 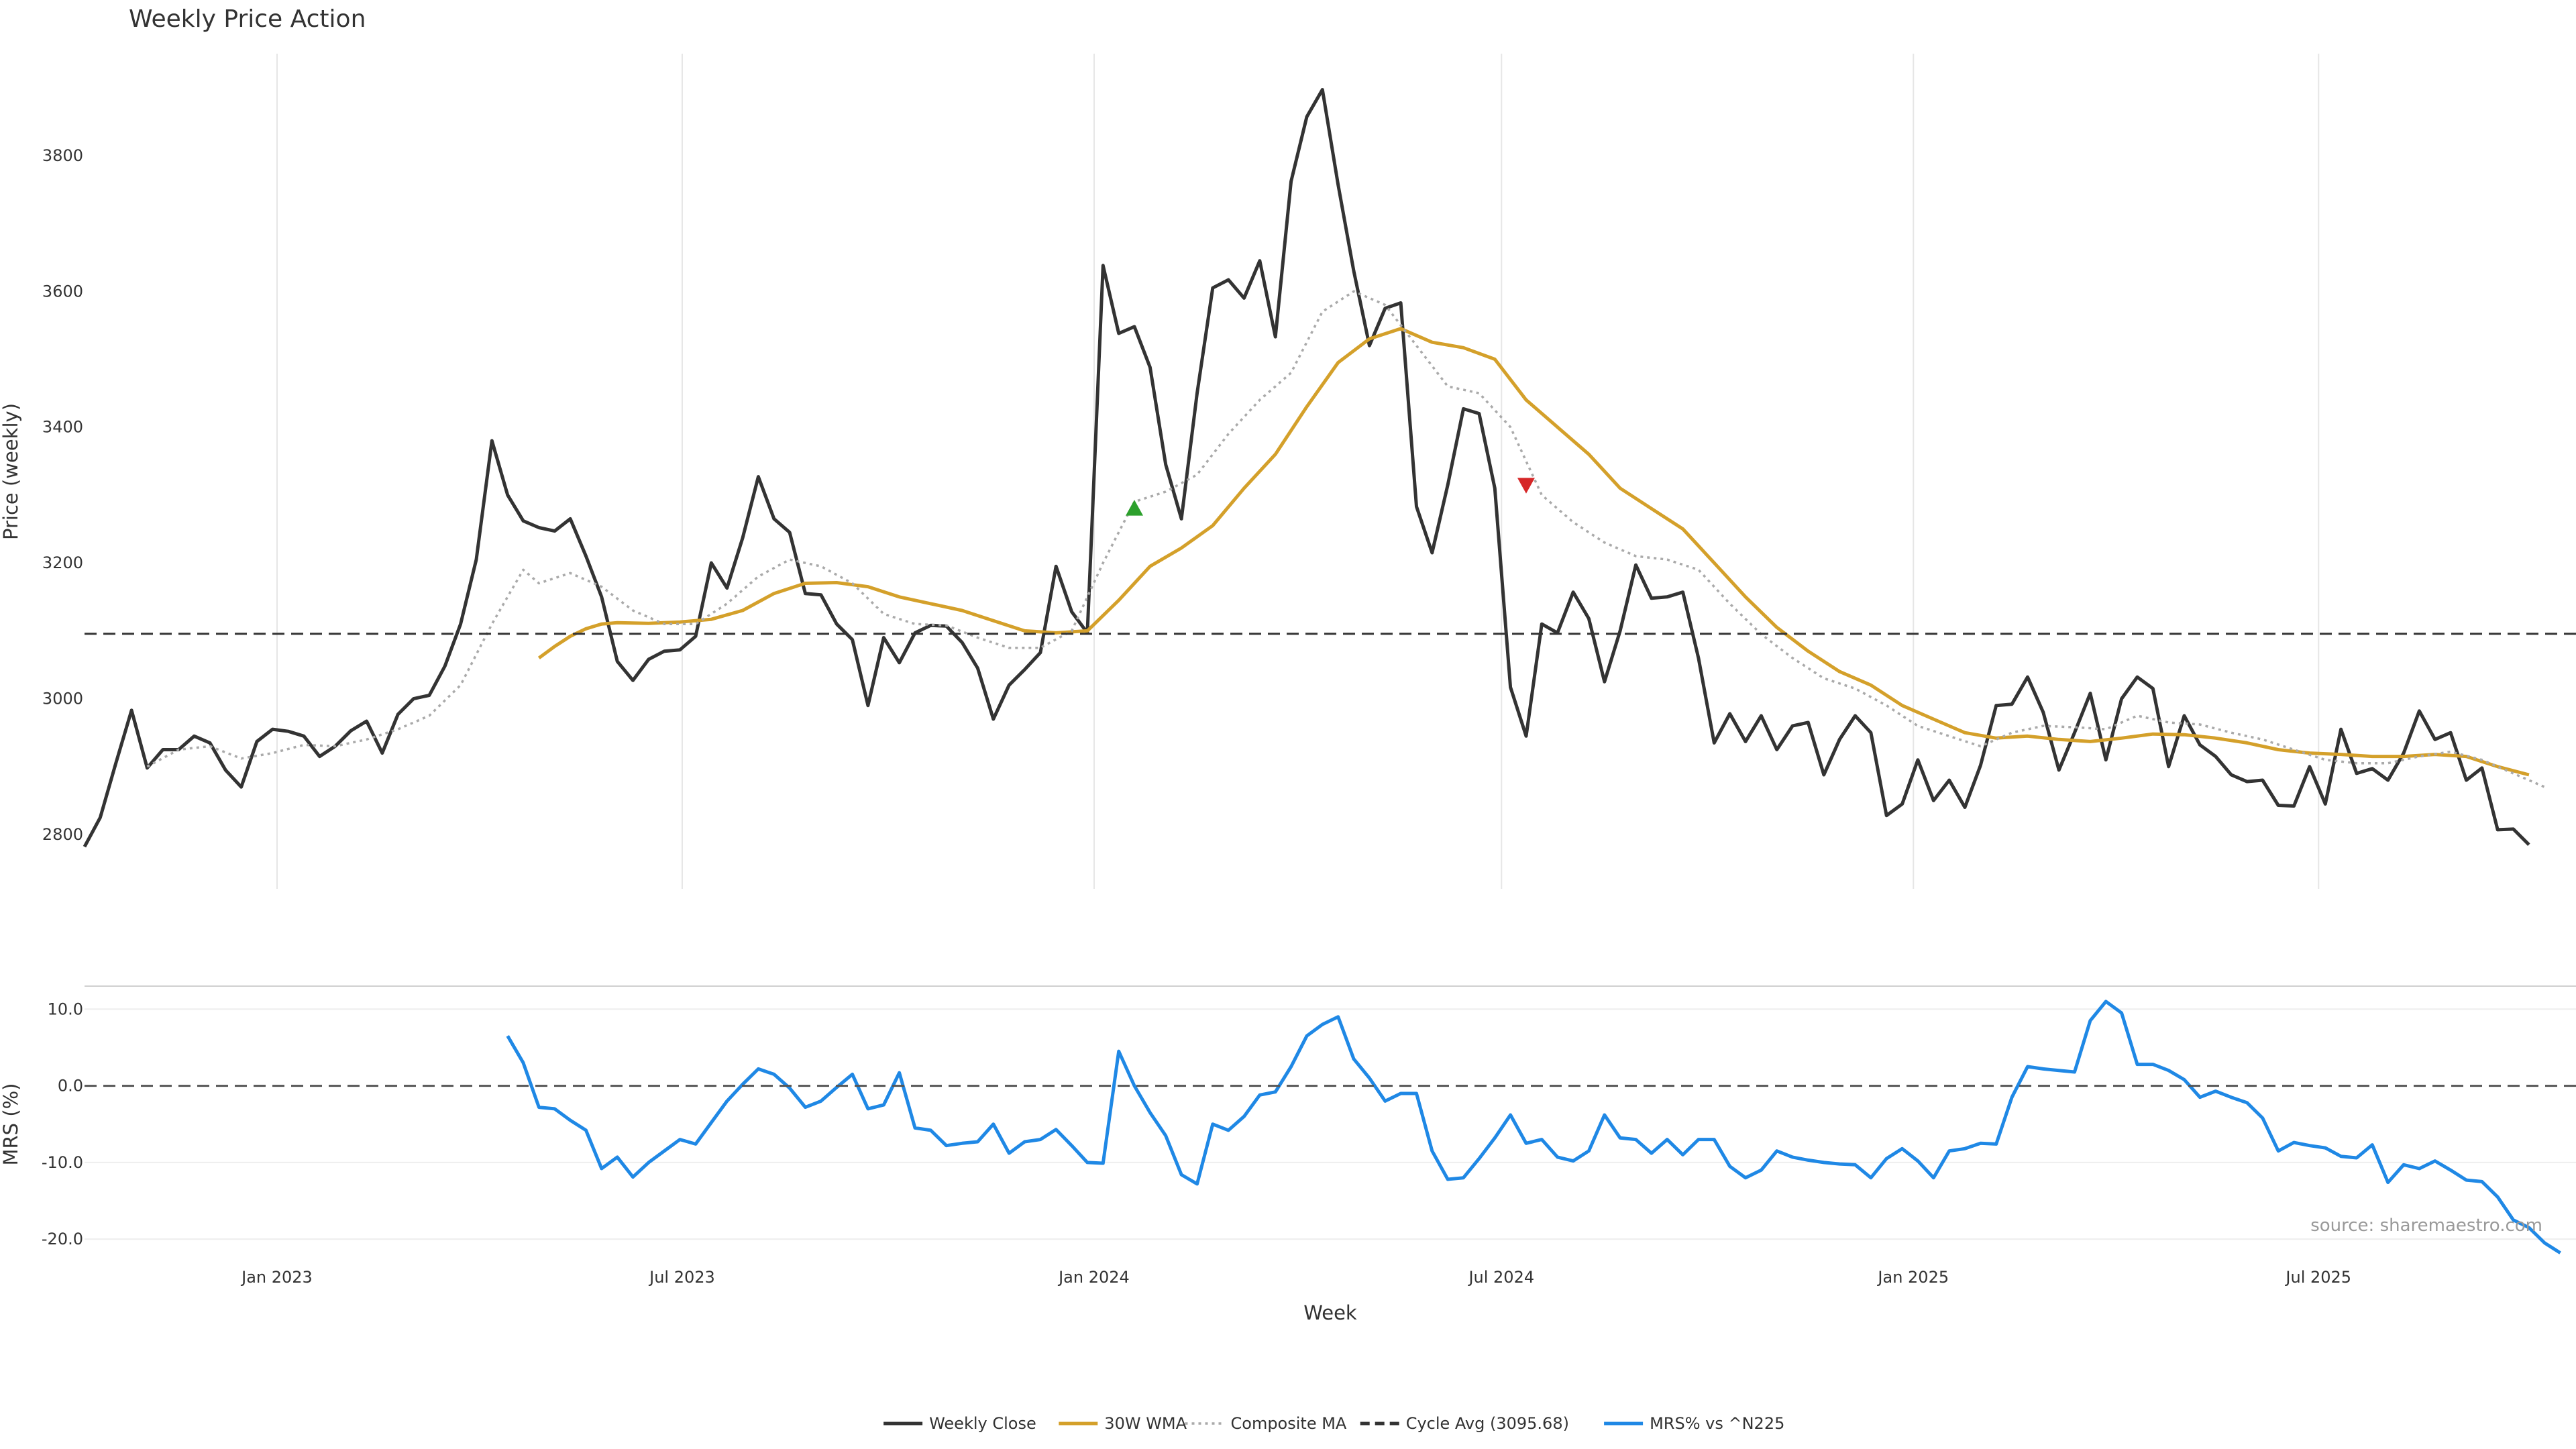 What do you see at coordinates (1145, 1423) in the screenshot?
I see `legend-label: 30W WMA` at bounding box center [1145, 1423].